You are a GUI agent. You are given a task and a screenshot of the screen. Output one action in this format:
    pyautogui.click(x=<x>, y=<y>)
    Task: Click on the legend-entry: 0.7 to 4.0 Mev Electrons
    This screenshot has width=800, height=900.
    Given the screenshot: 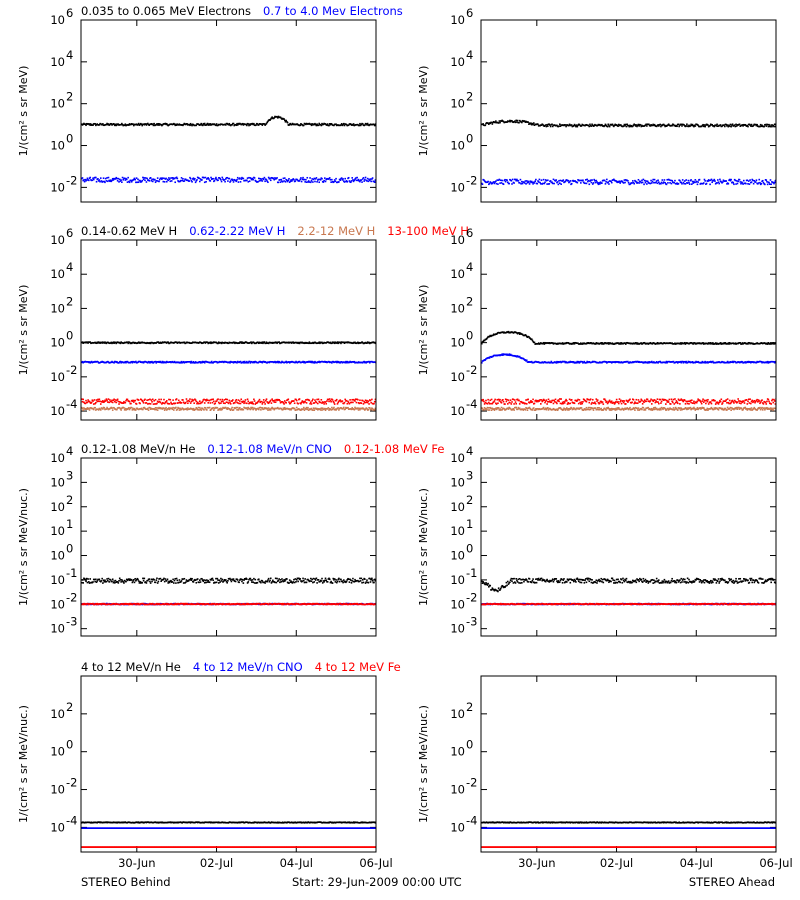 What is the action you would take?
    pyautogui.click(x=333, y=11)
    